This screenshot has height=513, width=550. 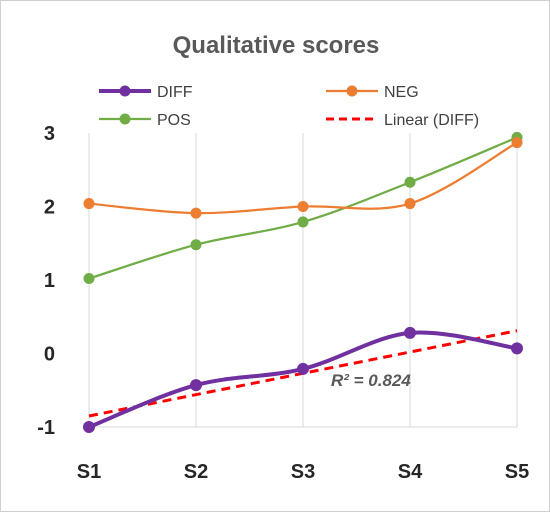 I want to click on y-tick-label: 3, so click(x=49, y=134).